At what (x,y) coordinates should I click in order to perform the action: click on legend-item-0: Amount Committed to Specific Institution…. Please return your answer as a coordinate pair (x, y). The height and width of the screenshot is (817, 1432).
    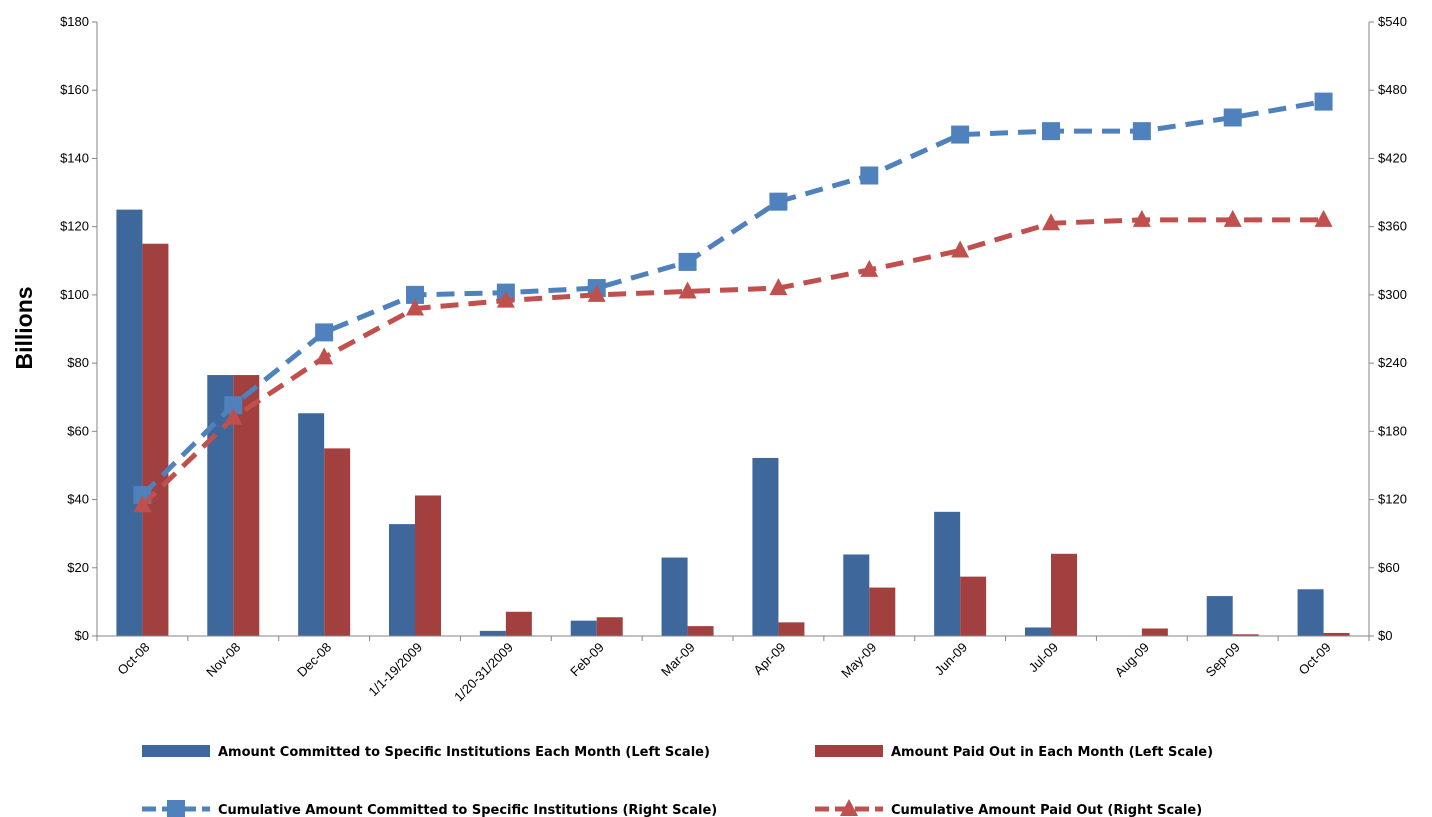
    Looking at the image, I should click on (426, 752).